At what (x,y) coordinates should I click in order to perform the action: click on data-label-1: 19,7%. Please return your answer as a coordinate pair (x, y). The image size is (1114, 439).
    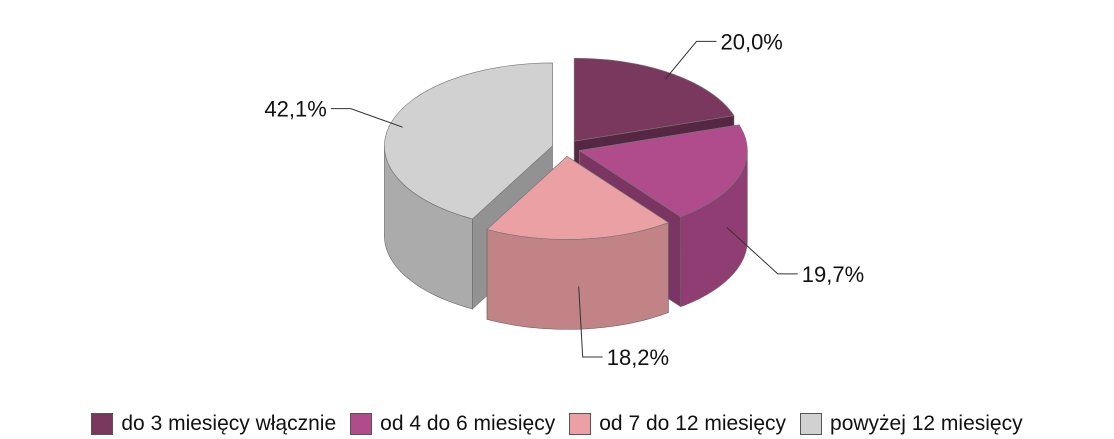
    Looking at the image, I should click on (833, 274).